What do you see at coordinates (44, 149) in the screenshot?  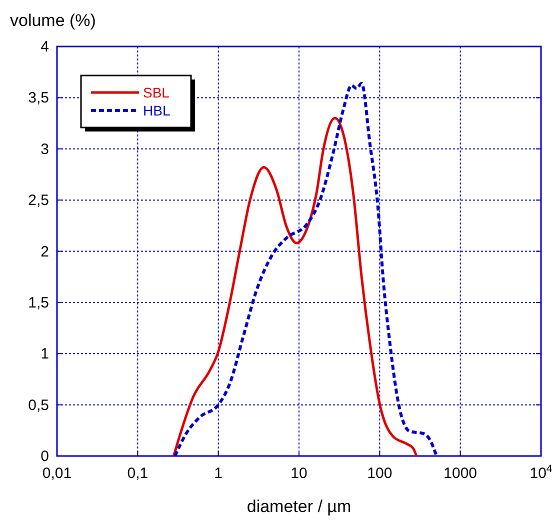 I see `y-tick-label: 3` at bounding box center [44, 149].